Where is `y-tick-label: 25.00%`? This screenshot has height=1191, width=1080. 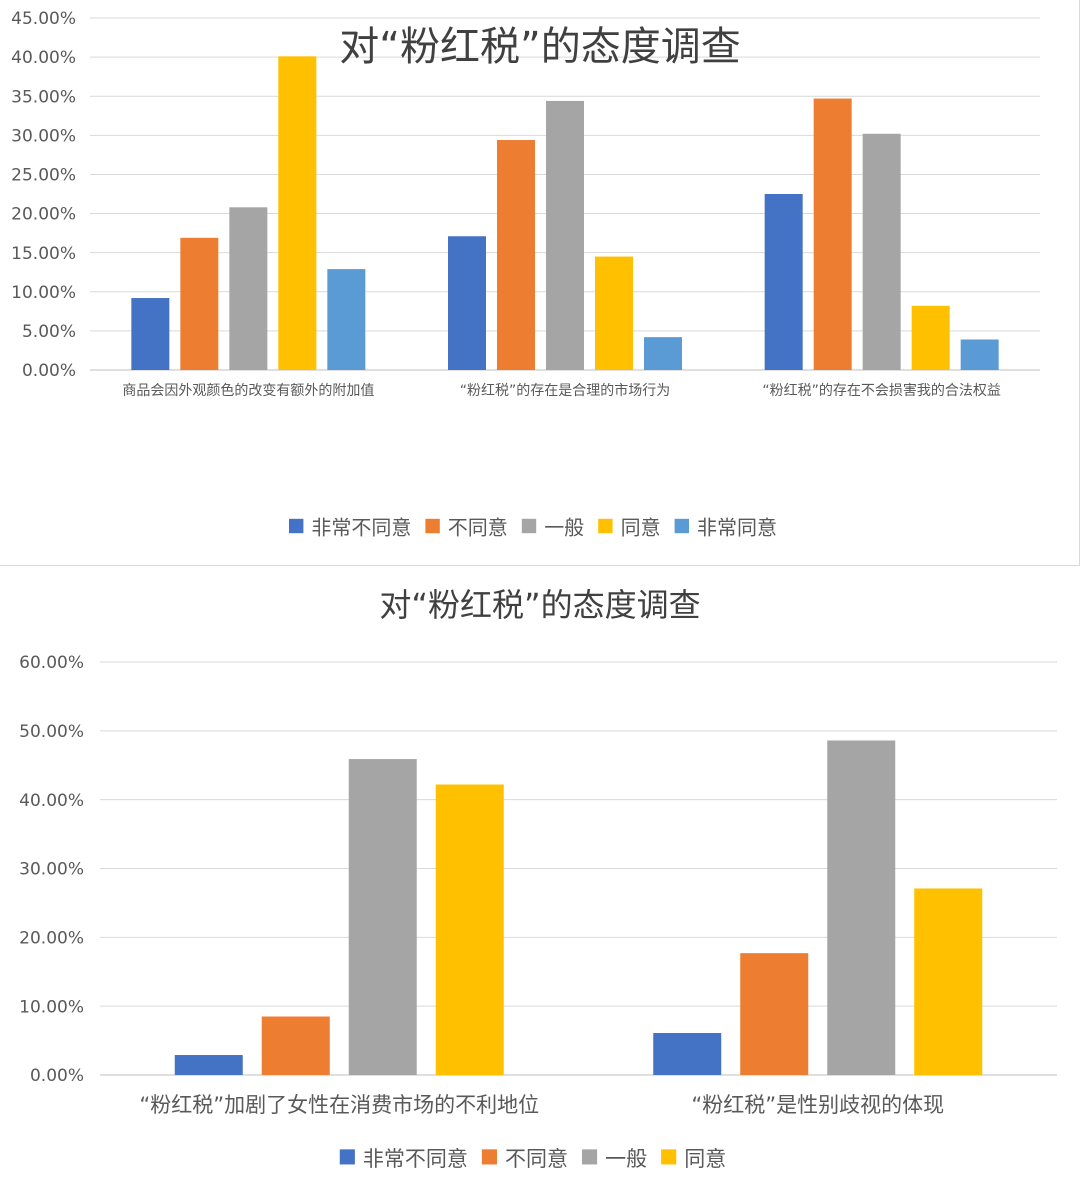
y-tick-label: 25.00% is located at coordinates (43, 176).